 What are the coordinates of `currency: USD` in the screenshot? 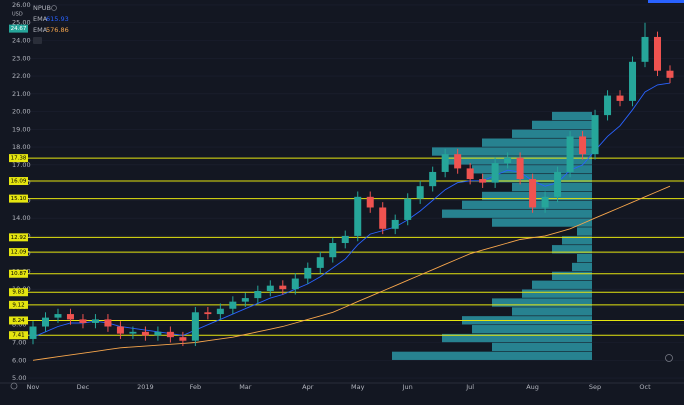 It's located at (17, 15).